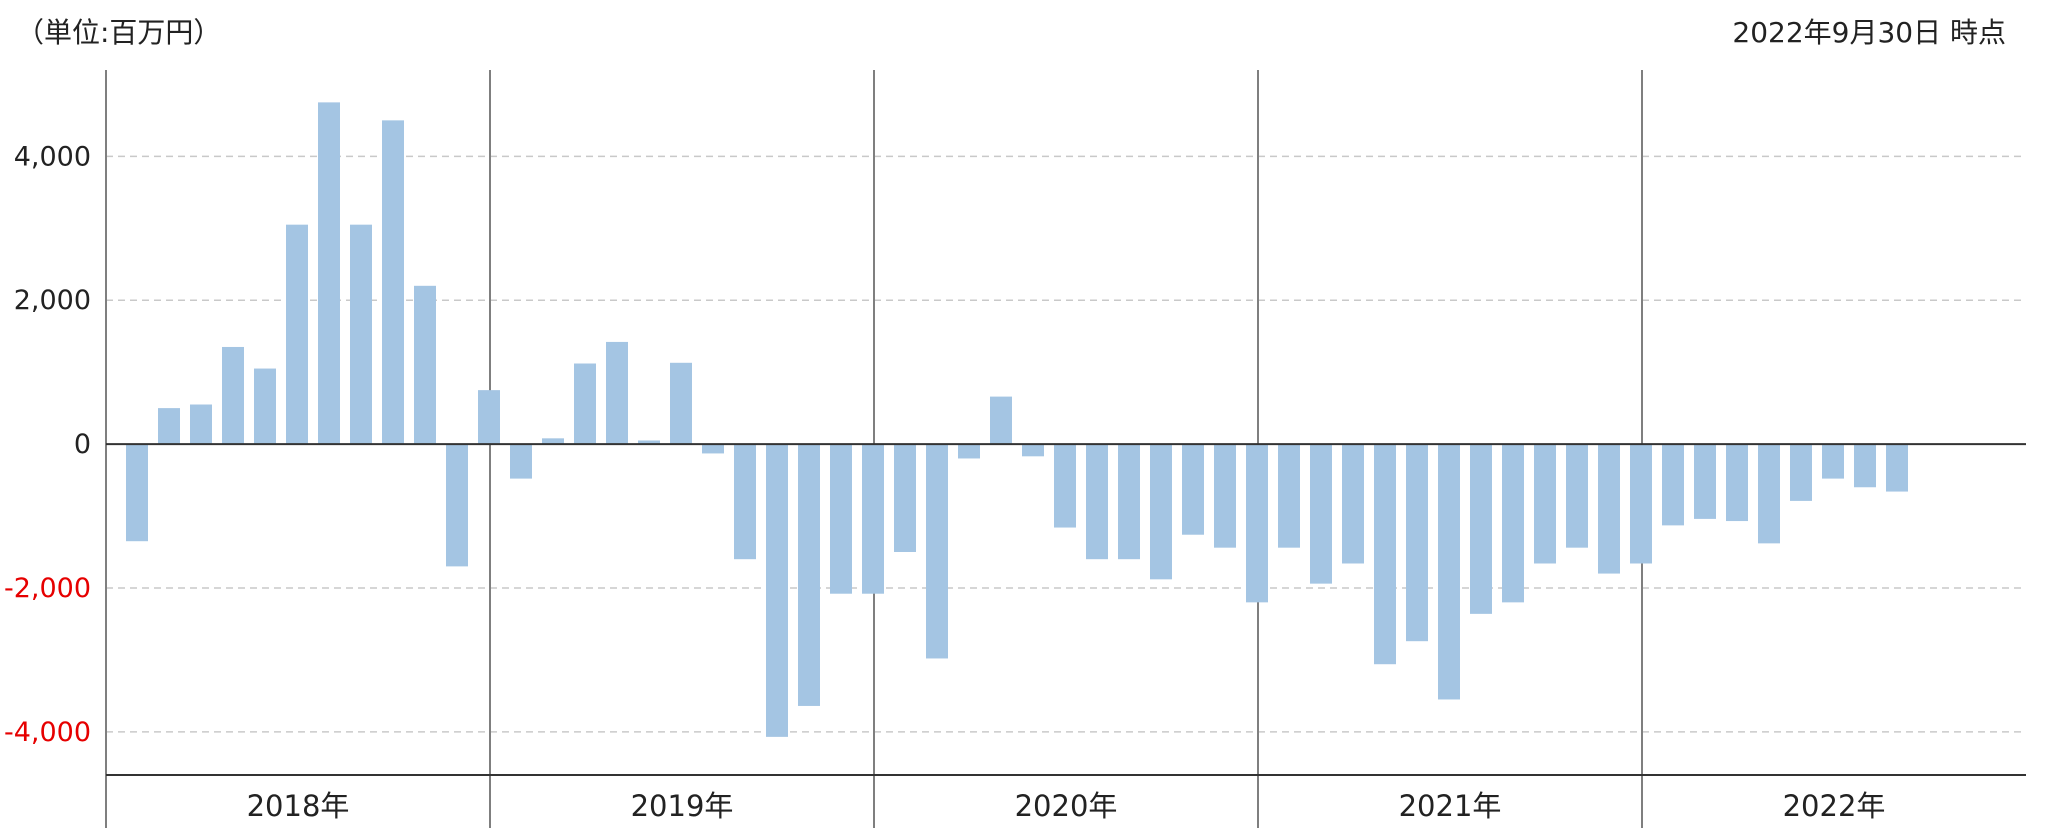 Image resolution: width=2047 pixels, height=839 pixels. I want to click on x-group-label: 2018年, so click(298, 806).